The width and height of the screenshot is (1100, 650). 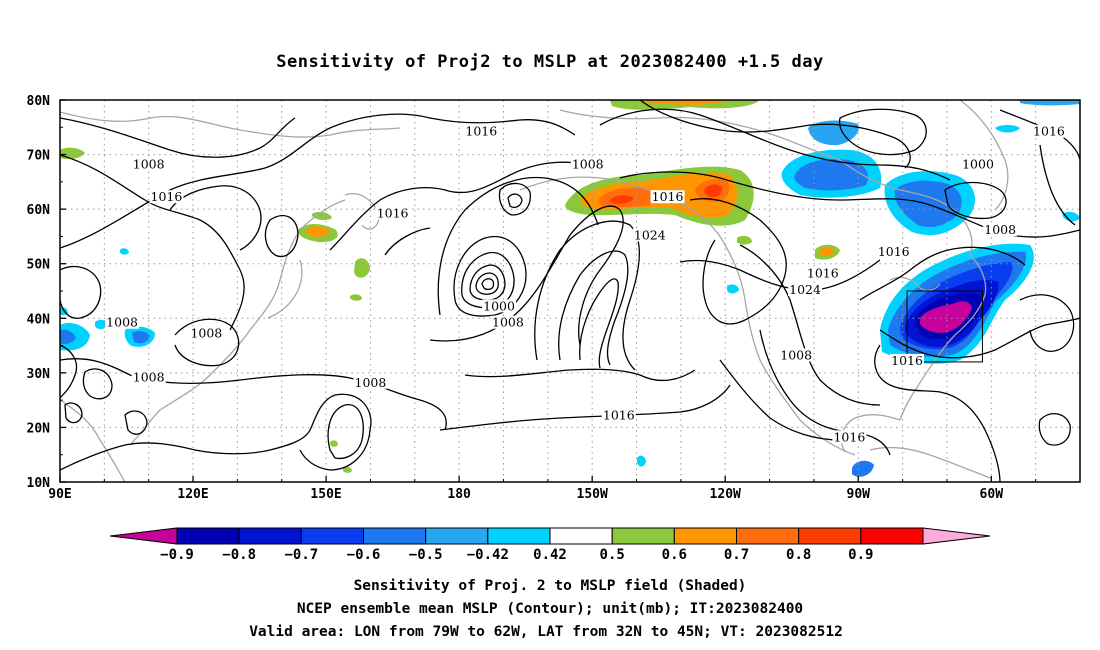 What do you see at coordinates (860, 555) in the screenshot?
I see `colorbar-tick-label: 0.9` at bounding box center [860, 555].